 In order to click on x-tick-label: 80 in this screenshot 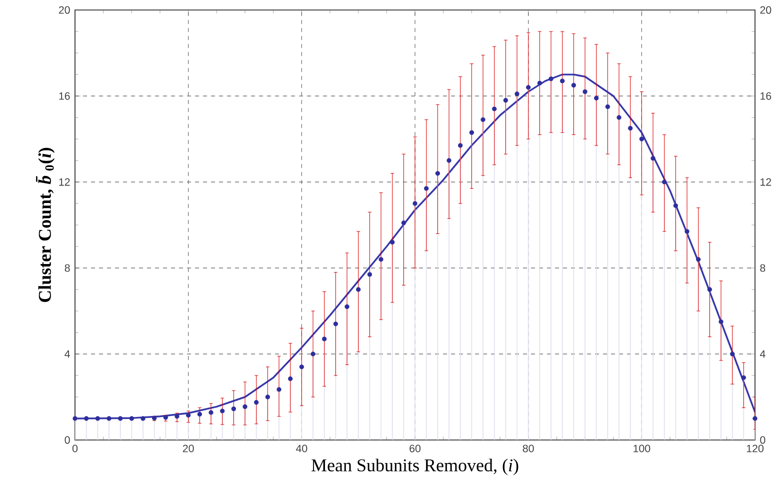, I will do `click(528, 448)`.